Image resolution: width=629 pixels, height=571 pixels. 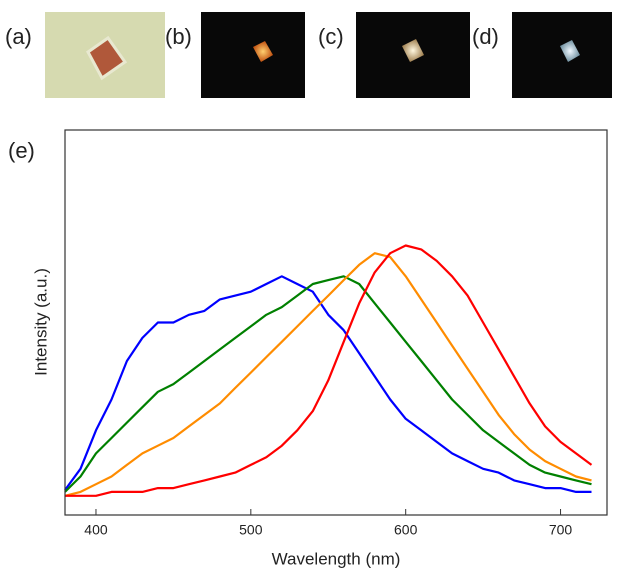 What do you see at coordinates (413, 50) in the screenshot?
I see `crystal-c` at bounding box center [413, 50].